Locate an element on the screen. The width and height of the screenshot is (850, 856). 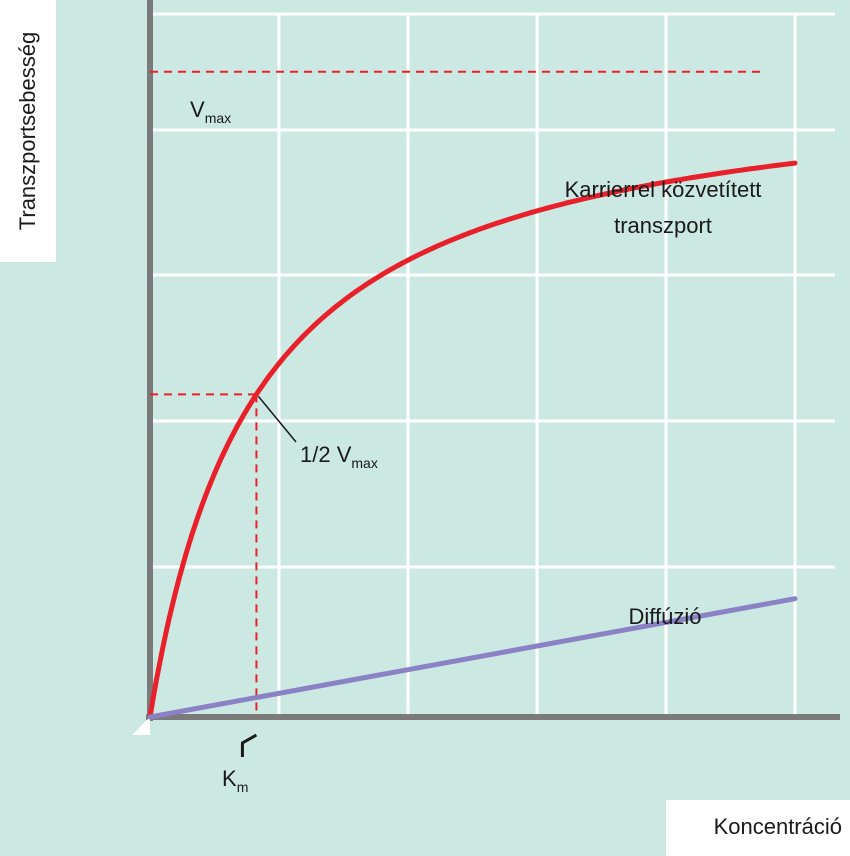
km-marker is located at coordinates (249, 745).